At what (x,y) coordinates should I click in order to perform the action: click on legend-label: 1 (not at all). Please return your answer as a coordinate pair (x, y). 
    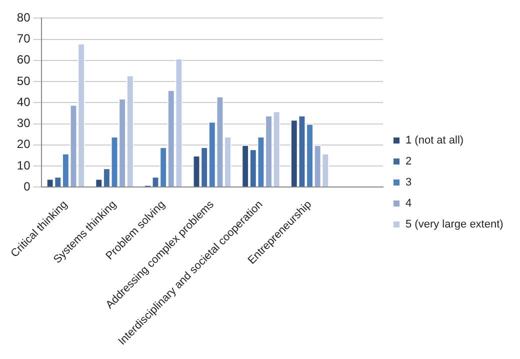
    Looking at the image, I should click on (435, 140).